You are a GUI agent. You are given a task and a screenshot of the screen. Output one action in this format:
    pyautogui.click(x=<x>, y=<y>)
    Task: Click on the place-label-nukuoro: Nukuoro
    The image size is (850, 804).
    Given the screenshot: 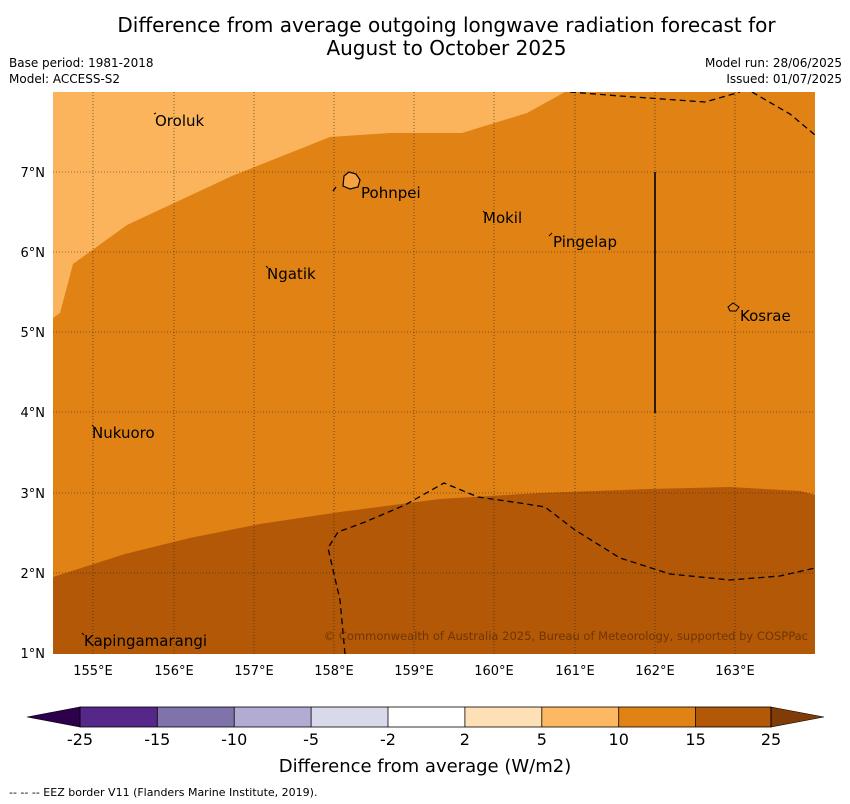 What is the action you would take?
    pyautogui.click(x=123, y=433)
    